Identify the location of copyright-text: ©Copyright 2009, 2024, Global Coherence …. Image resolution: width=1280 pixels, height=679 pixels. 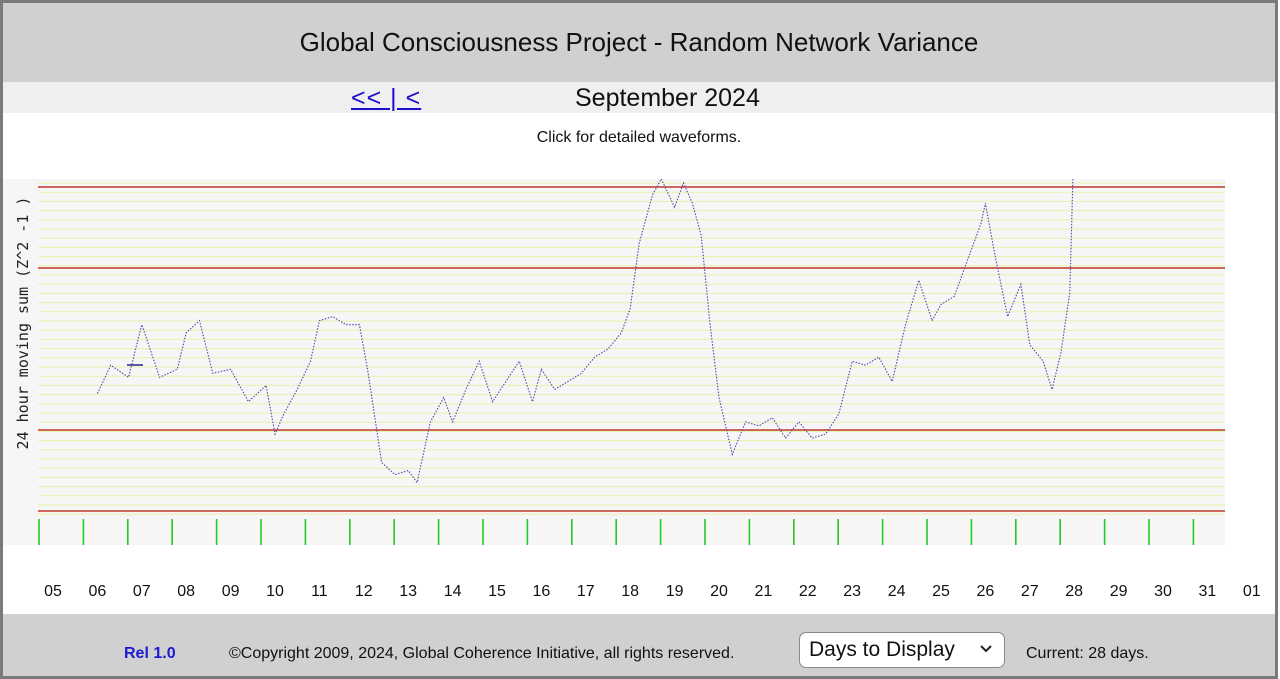
(482, 653).